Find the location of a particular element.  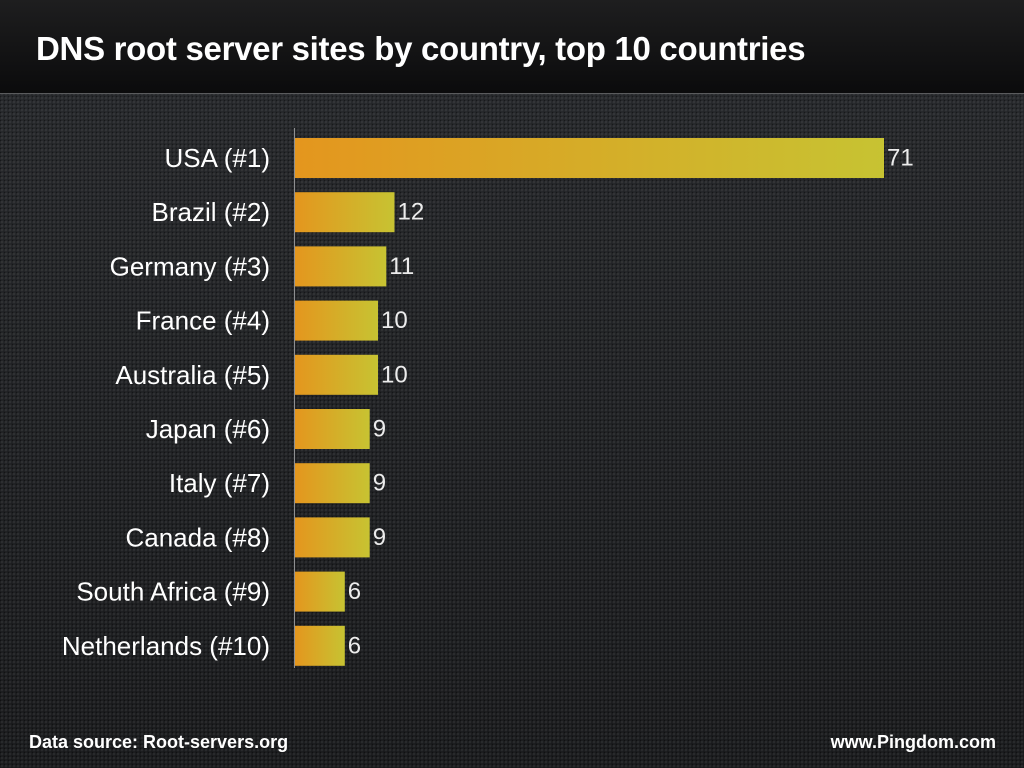

category-label: Japan (#6) is located at coordinates (208, 429).